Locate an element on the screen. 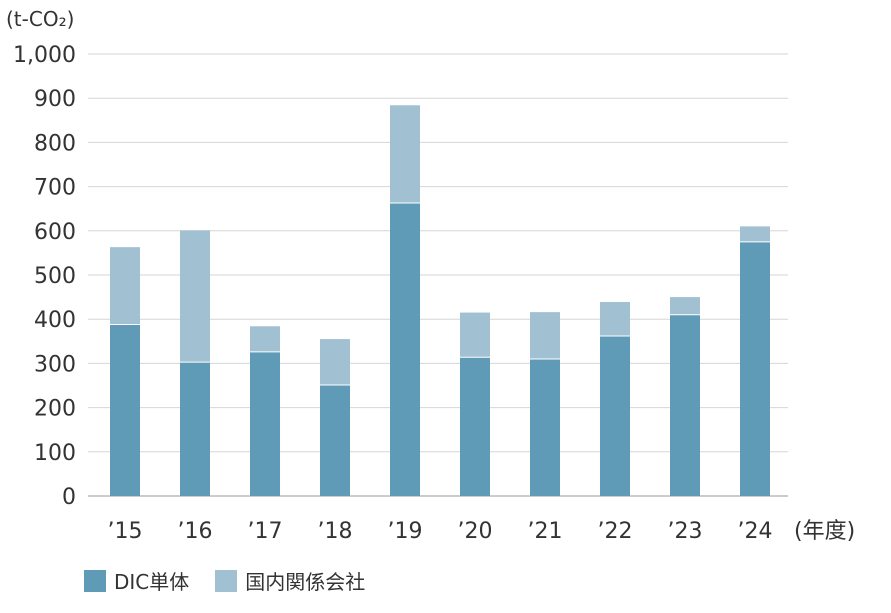  y-tick-label: 100 is located at coordinates (55, 453).